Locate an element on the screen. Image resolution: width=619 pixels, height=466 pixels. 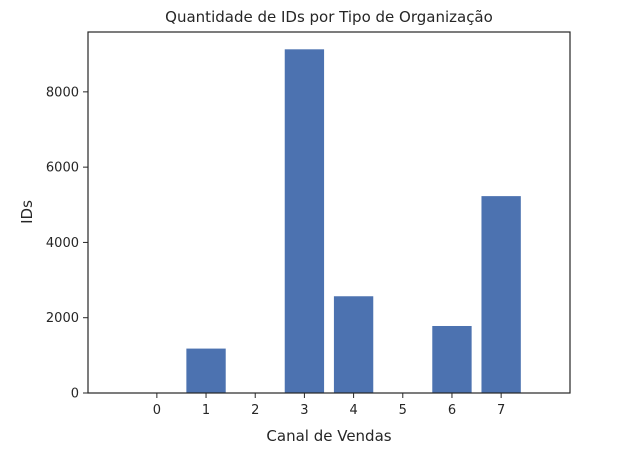
x-tick-label: 4 is located at coordinates (353, 410).